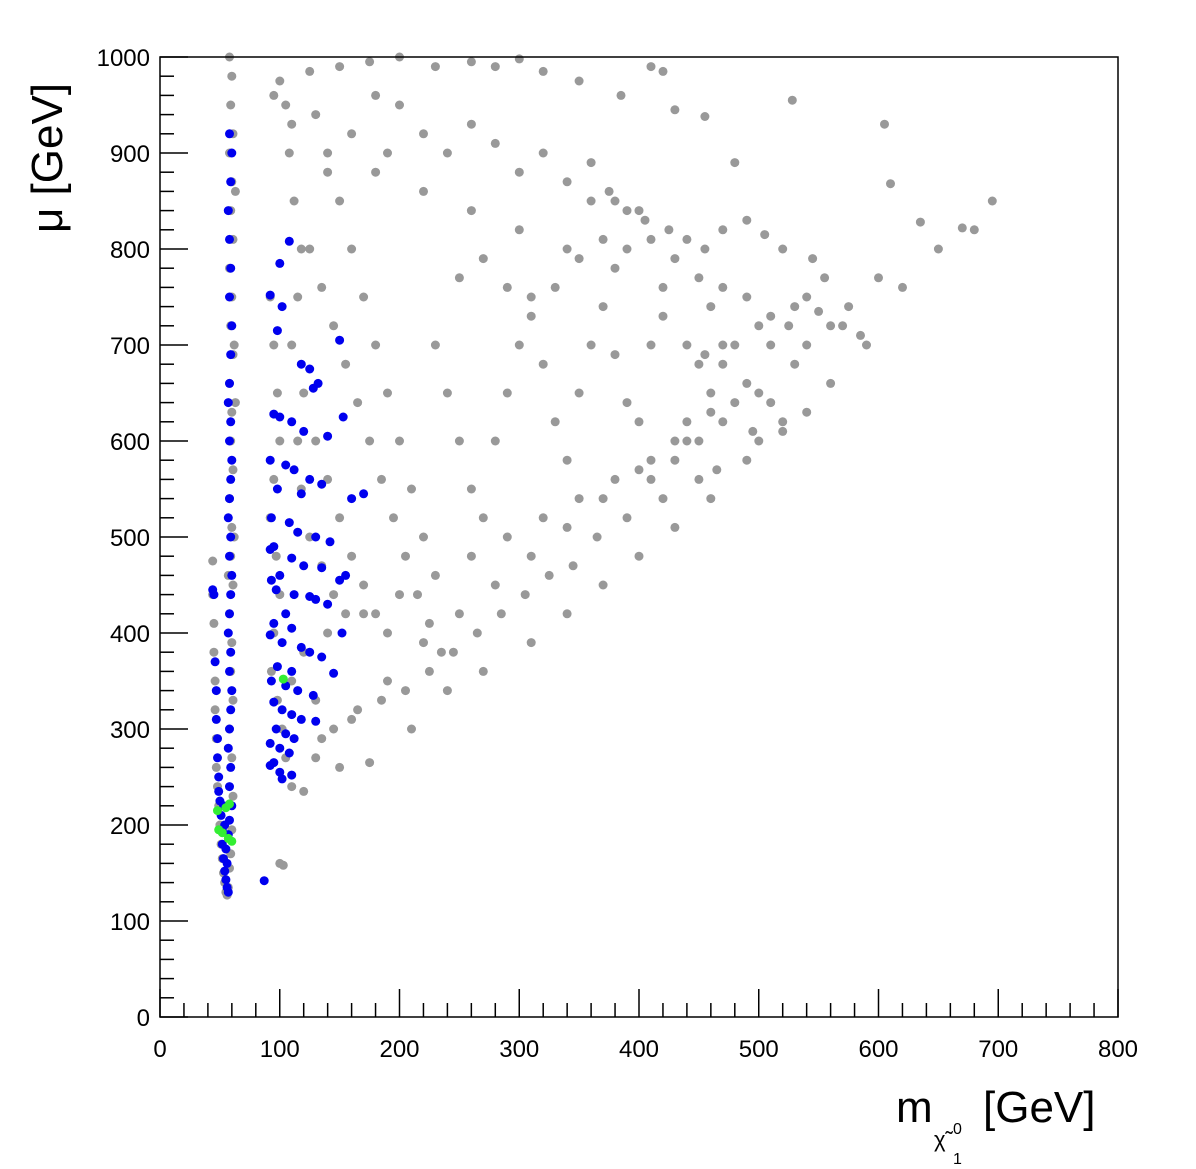 This screenshot has height=1169, width=1196. Describe the element at coordinates (123, 58) in the screenshot. I see `y-tick-label-10: 1000` at that location.